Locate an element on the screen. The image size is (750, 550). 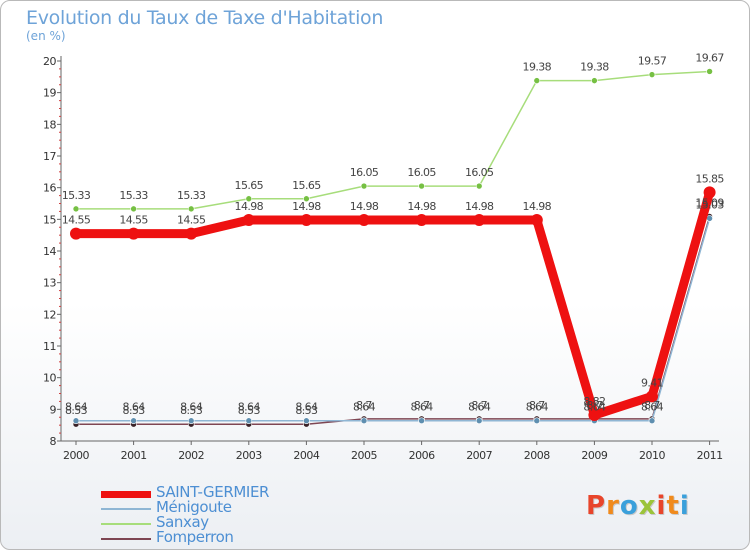
proxiti-logo: Proxiti is located at coordinates (638, 506).